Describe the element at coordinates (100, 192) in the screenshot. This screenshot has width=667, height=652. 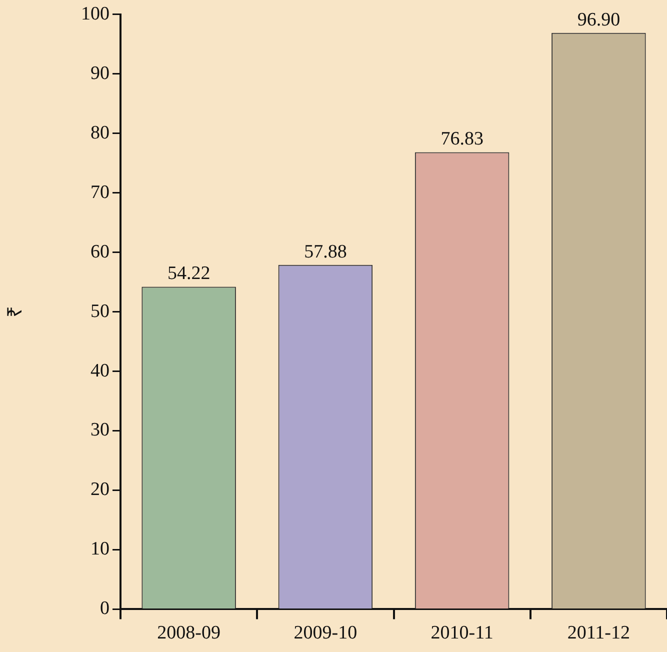
I see `y-tick-label: 70` at that location.